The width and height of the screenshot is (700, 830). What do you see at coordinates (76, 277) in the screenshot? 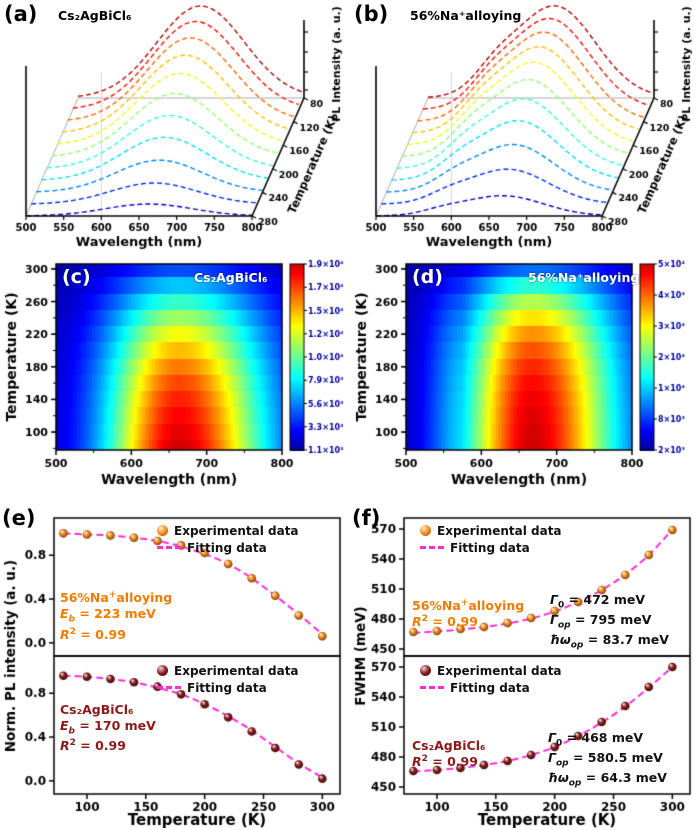
I see `panel-label-c: (c)` at bounding box center [76, 277].